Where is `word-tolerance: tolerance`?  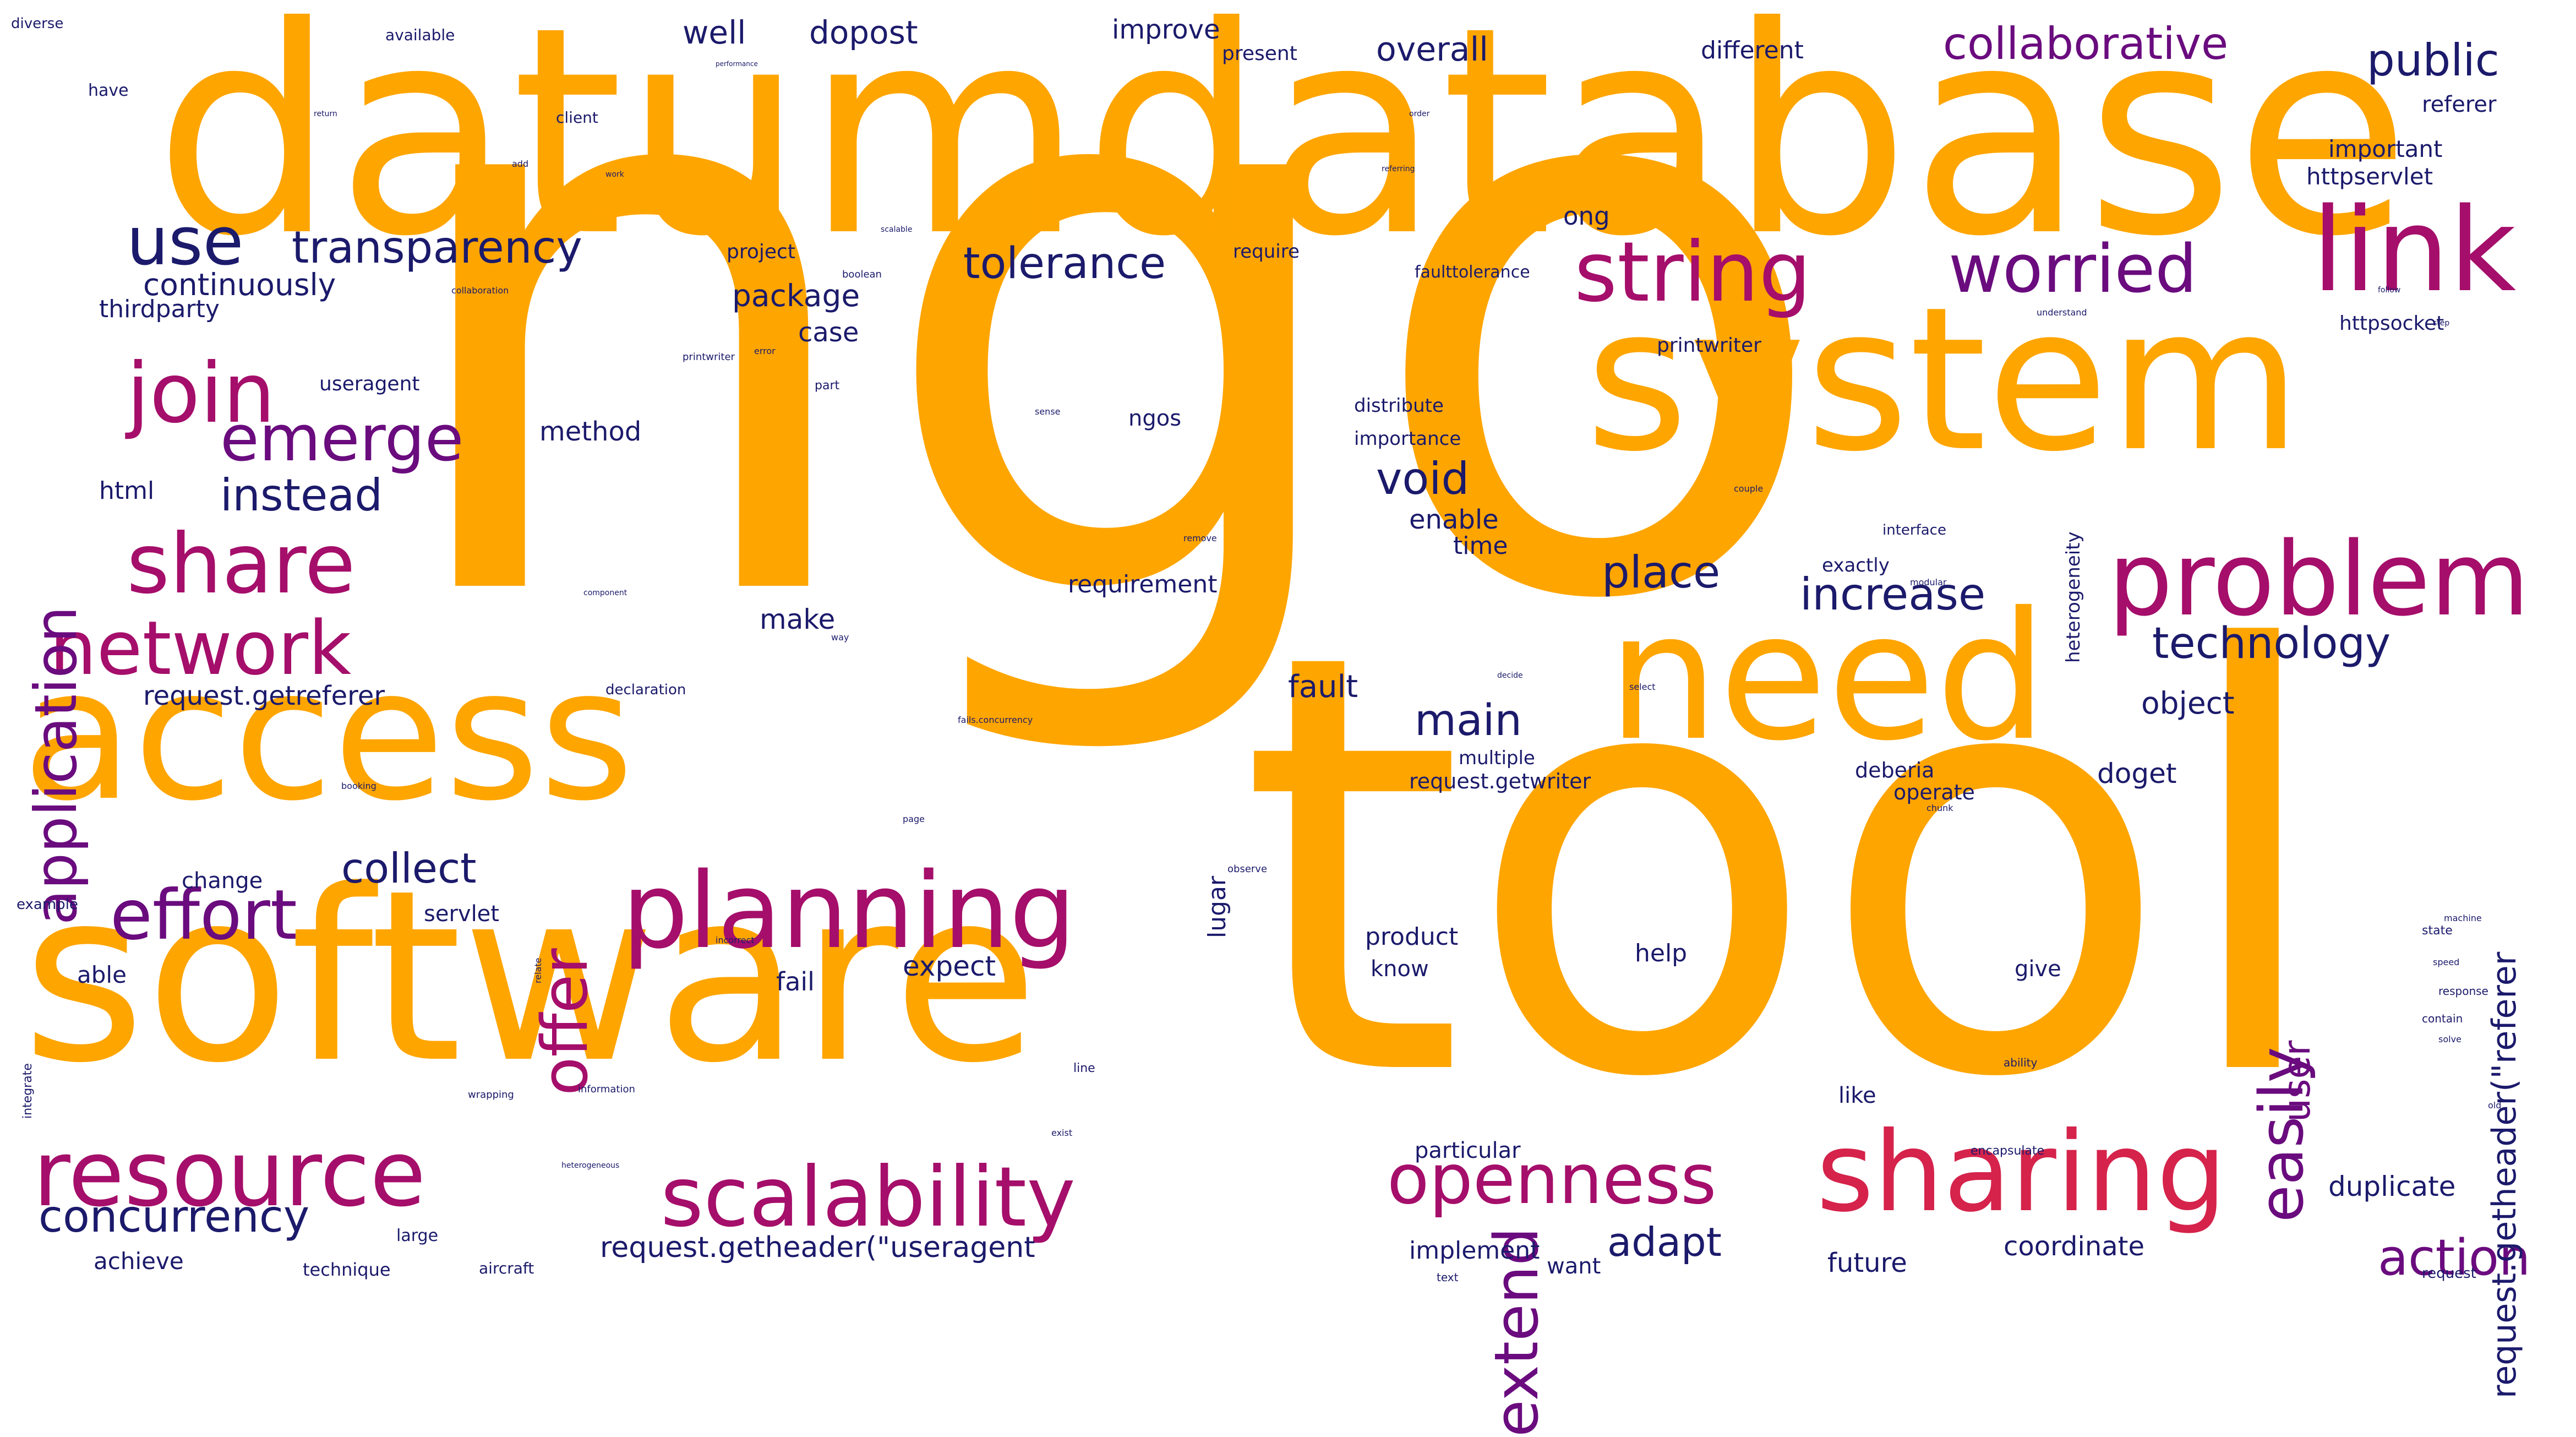
word-tolerance: tolerance is located at coordinates (1065, 264).